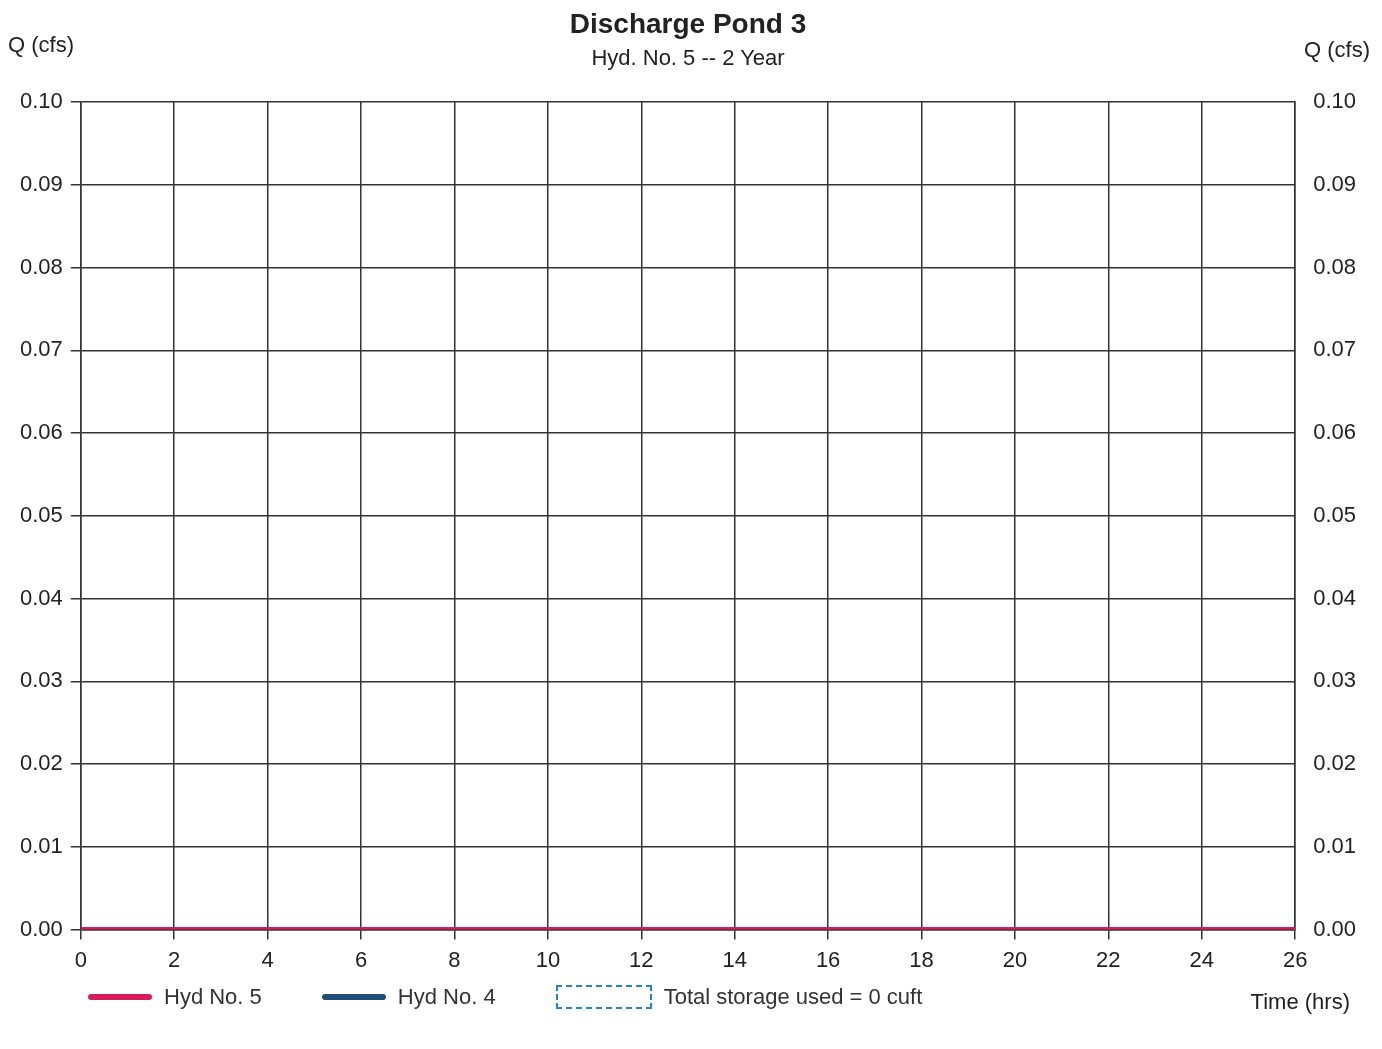 Image resolution: width=1382 pixels, height=1049 pixels. Describe the element at coordinates (41, 514) in the screenshot. I see `y-tick-label: 0.05` at that location.